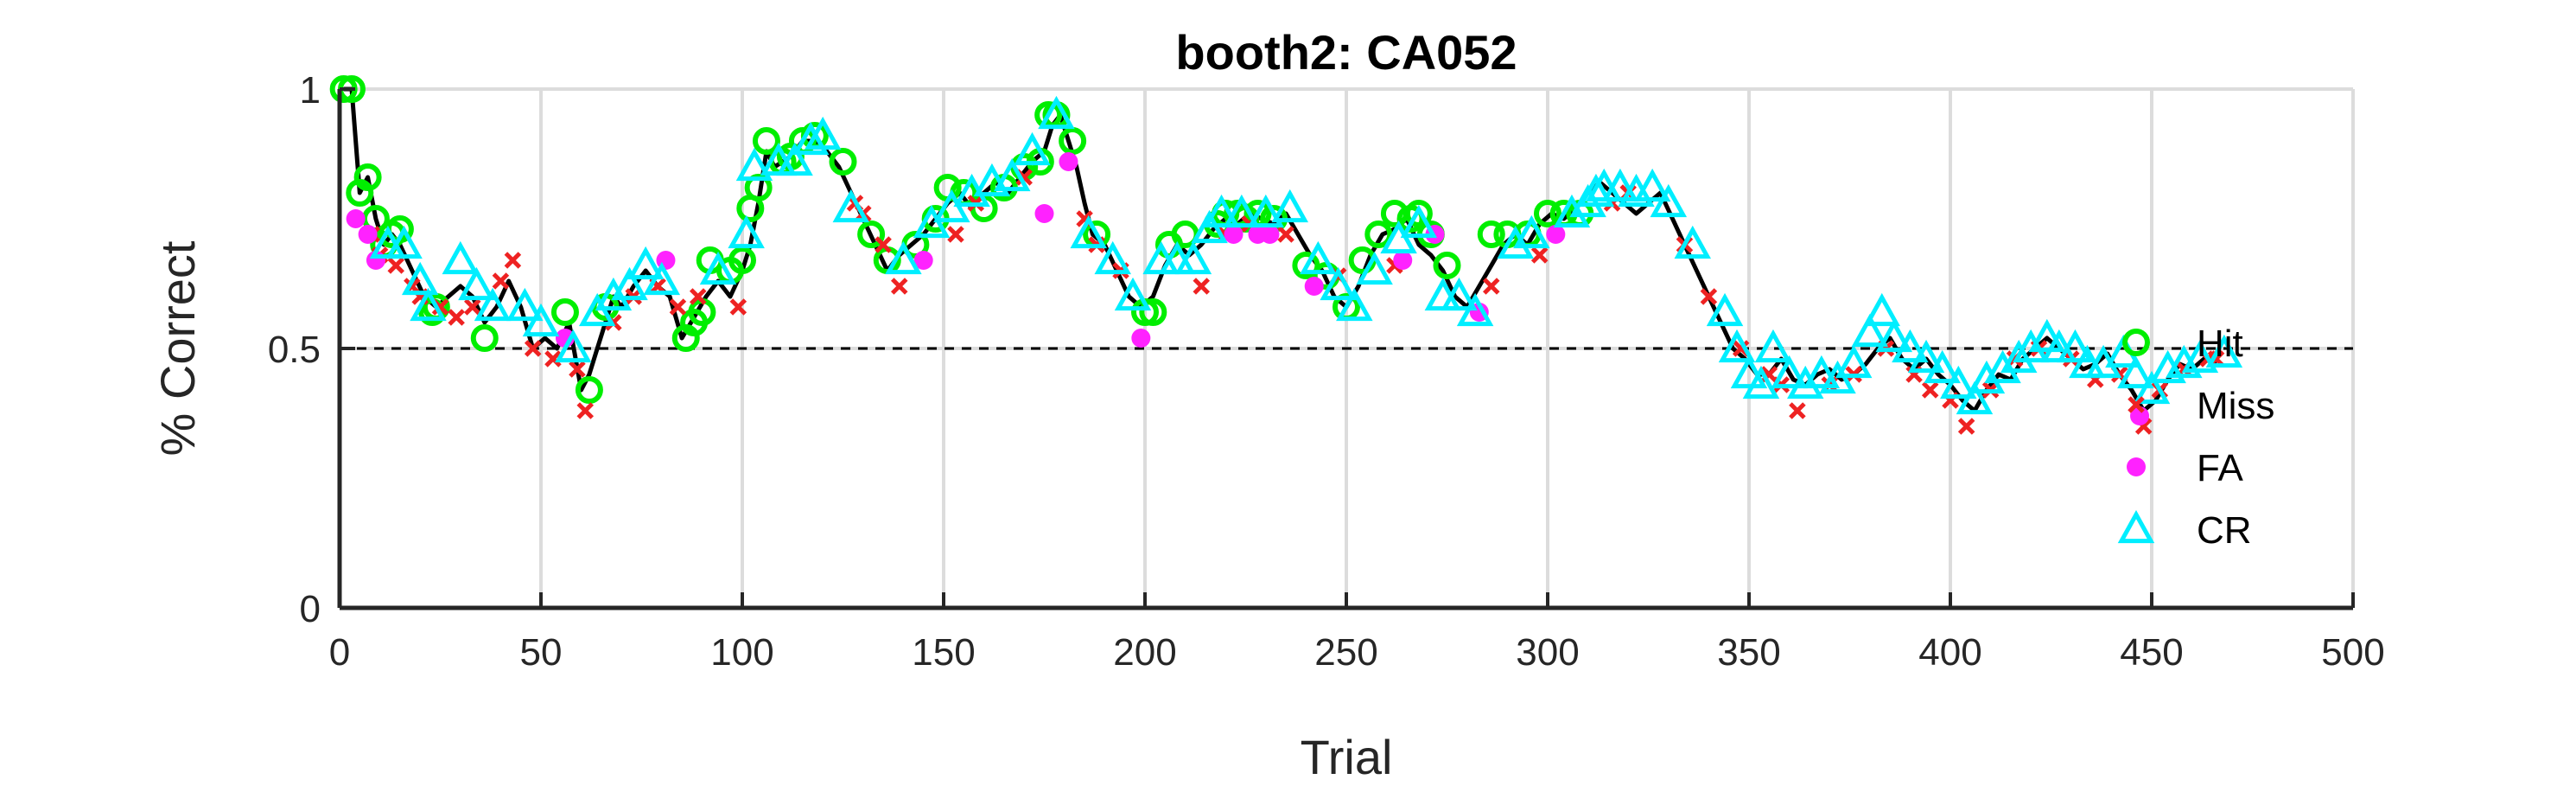  I want to click on y-tick-label: 1, so click(310, 90).